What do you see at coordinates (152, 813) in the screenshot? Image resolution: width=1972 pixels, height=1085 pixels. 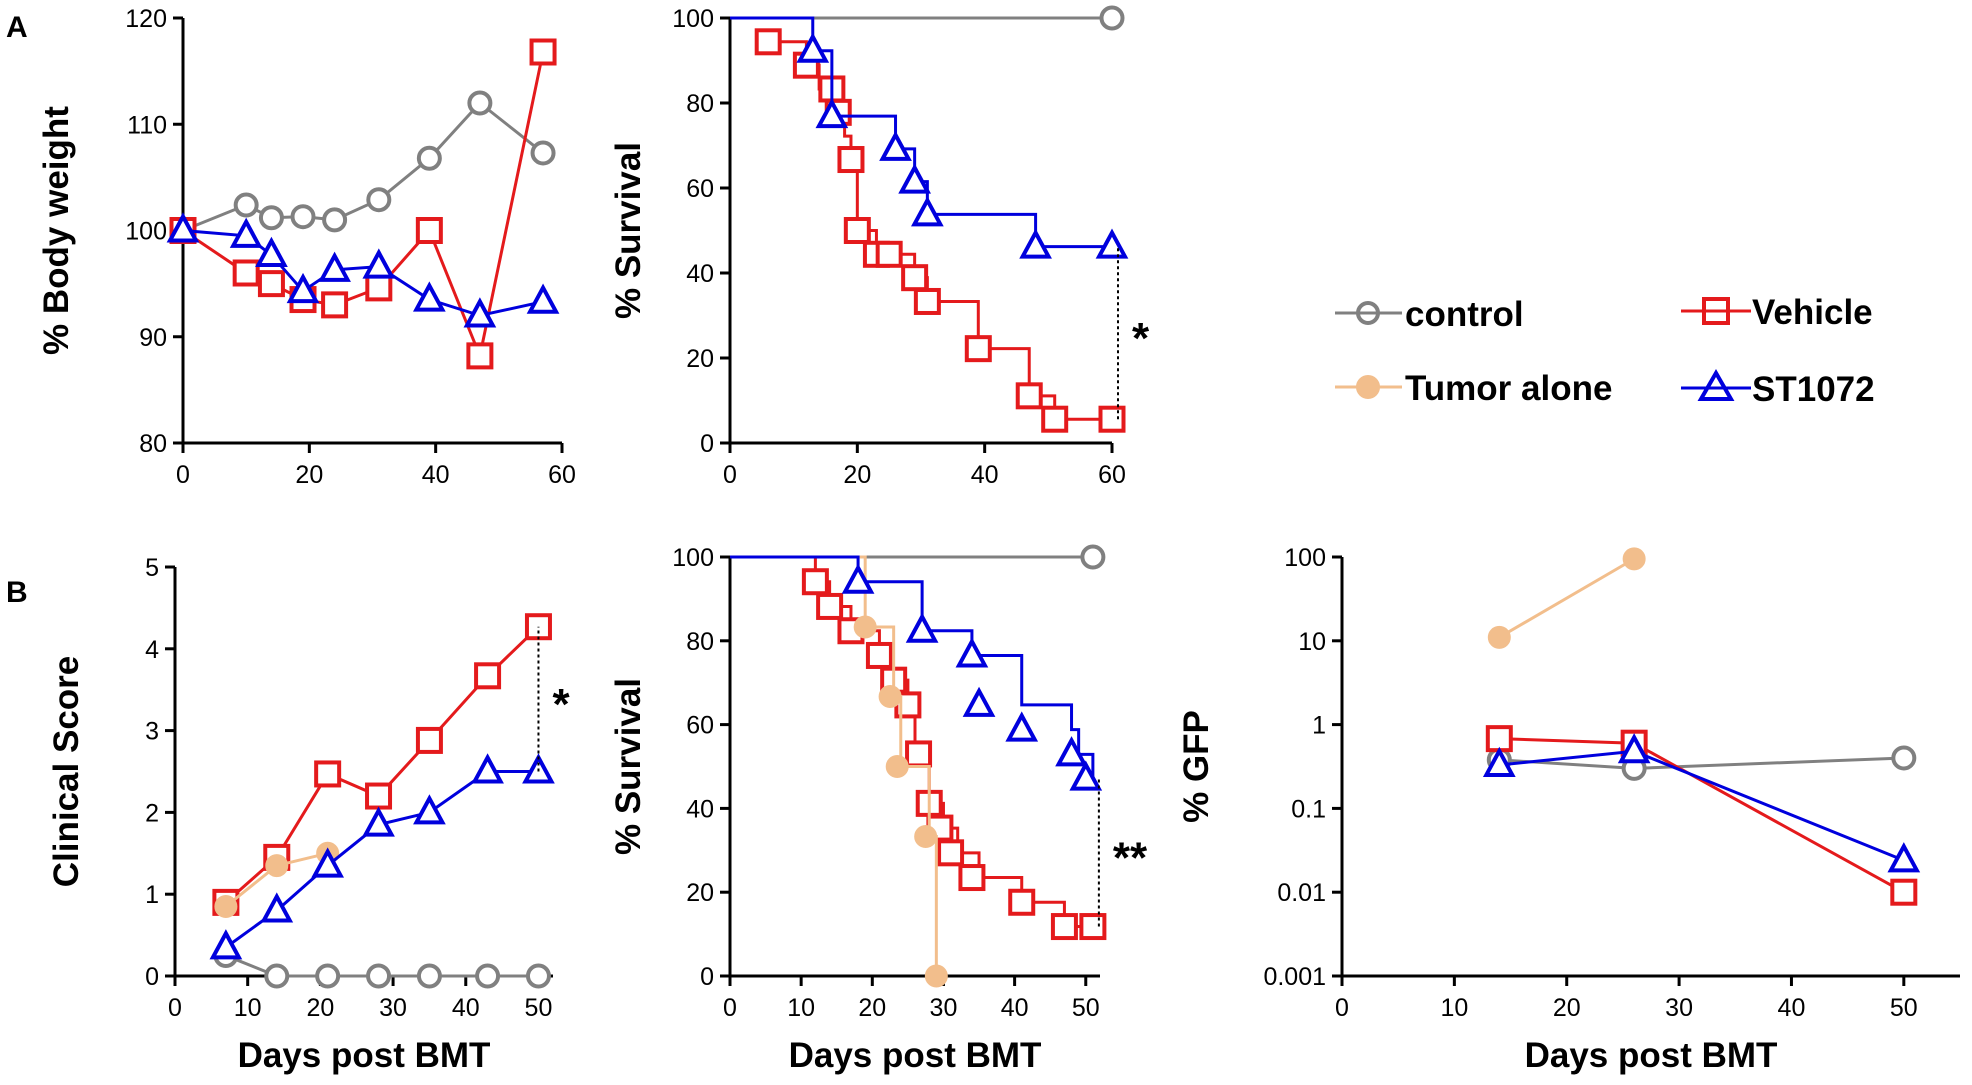 I see `y-tick-label: 2` at bounding box center [152, 813].